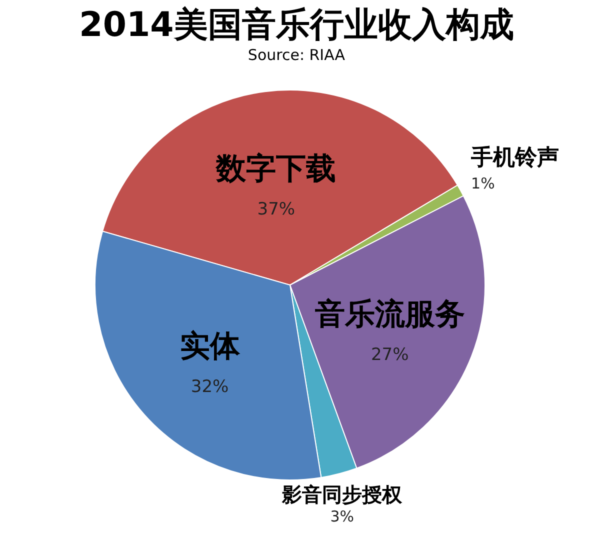  What do you see at coordinates (210, 346) in the screenshot?
I see `slice-label: 实体` at bounding box center [210, 346].